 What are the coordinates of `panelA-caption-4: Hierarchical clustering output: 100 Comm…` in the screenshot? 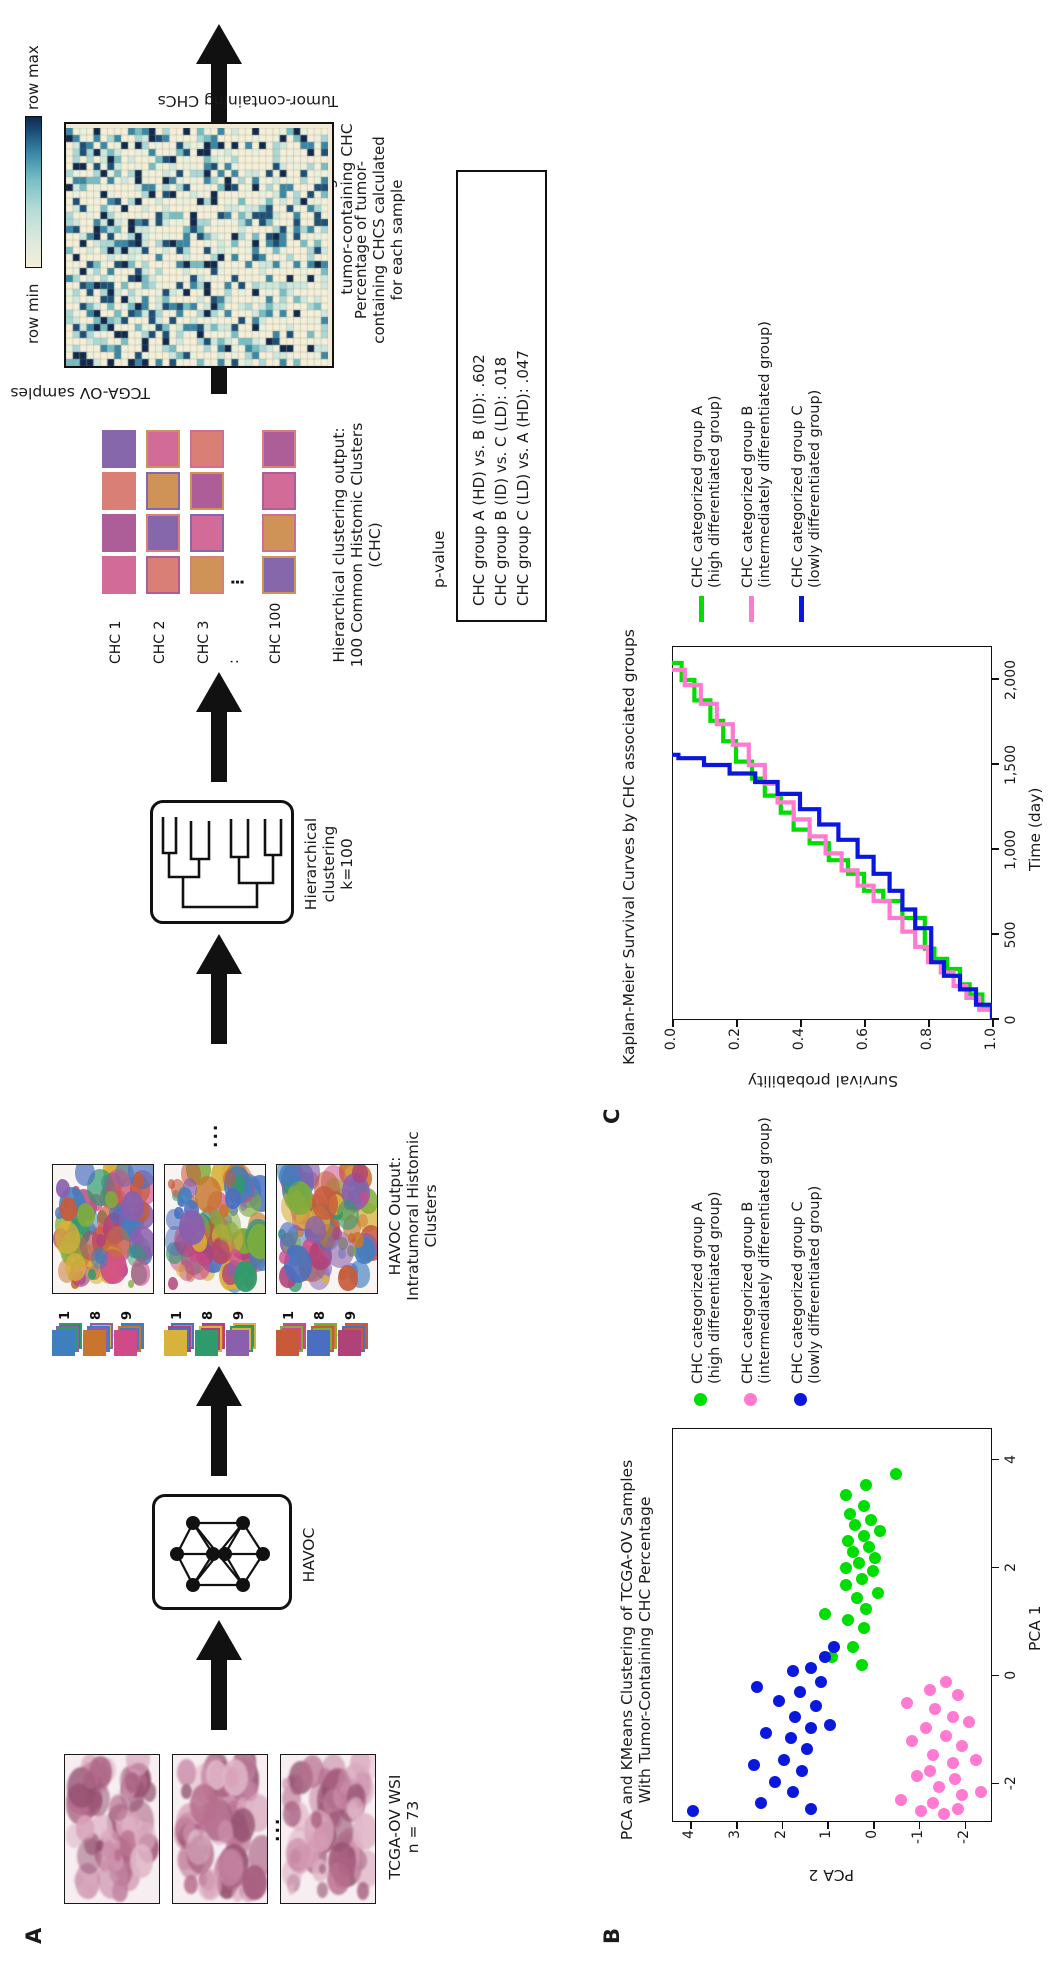 It's located at (357, 545).